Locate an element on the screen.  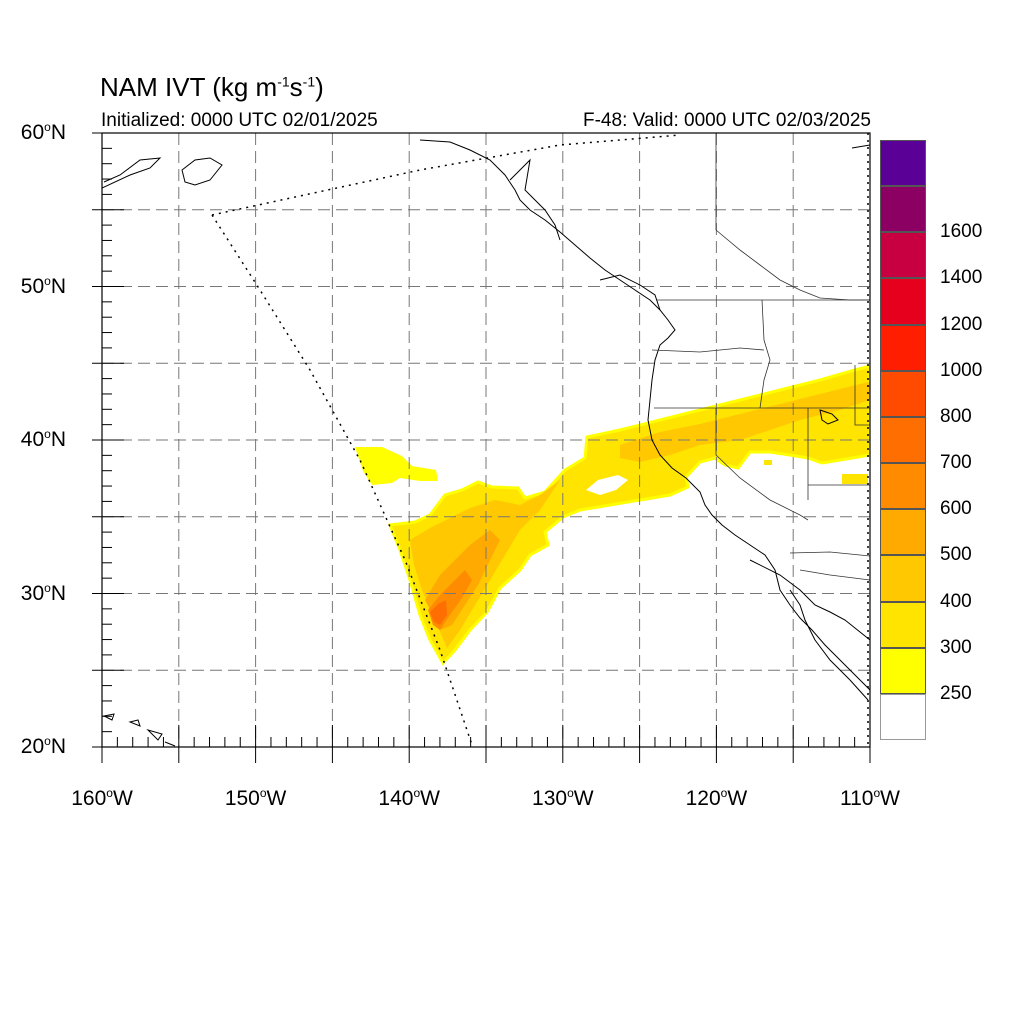
latitude-label: 50oN is located at coordinates (43, 285).